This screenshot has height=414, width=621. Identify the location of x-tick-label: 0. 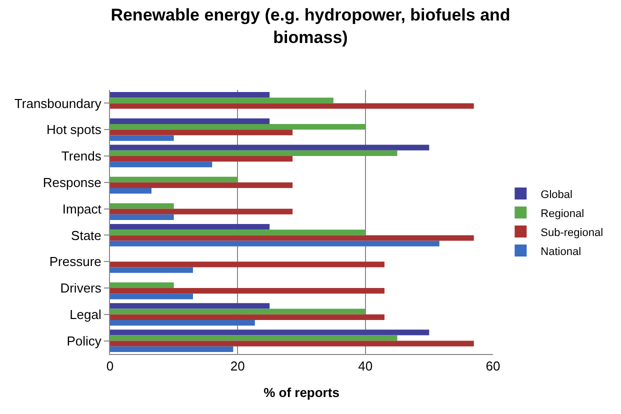
(110, 366).